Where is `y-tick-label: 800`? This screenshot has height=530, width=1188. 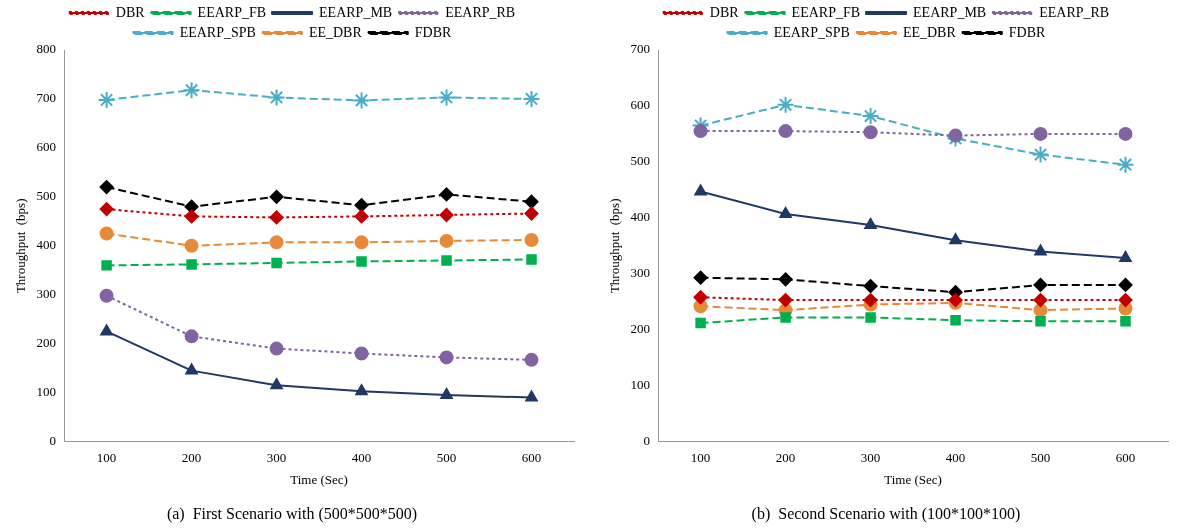
y-tick-label: 800 is located at coordinates (46, 49).